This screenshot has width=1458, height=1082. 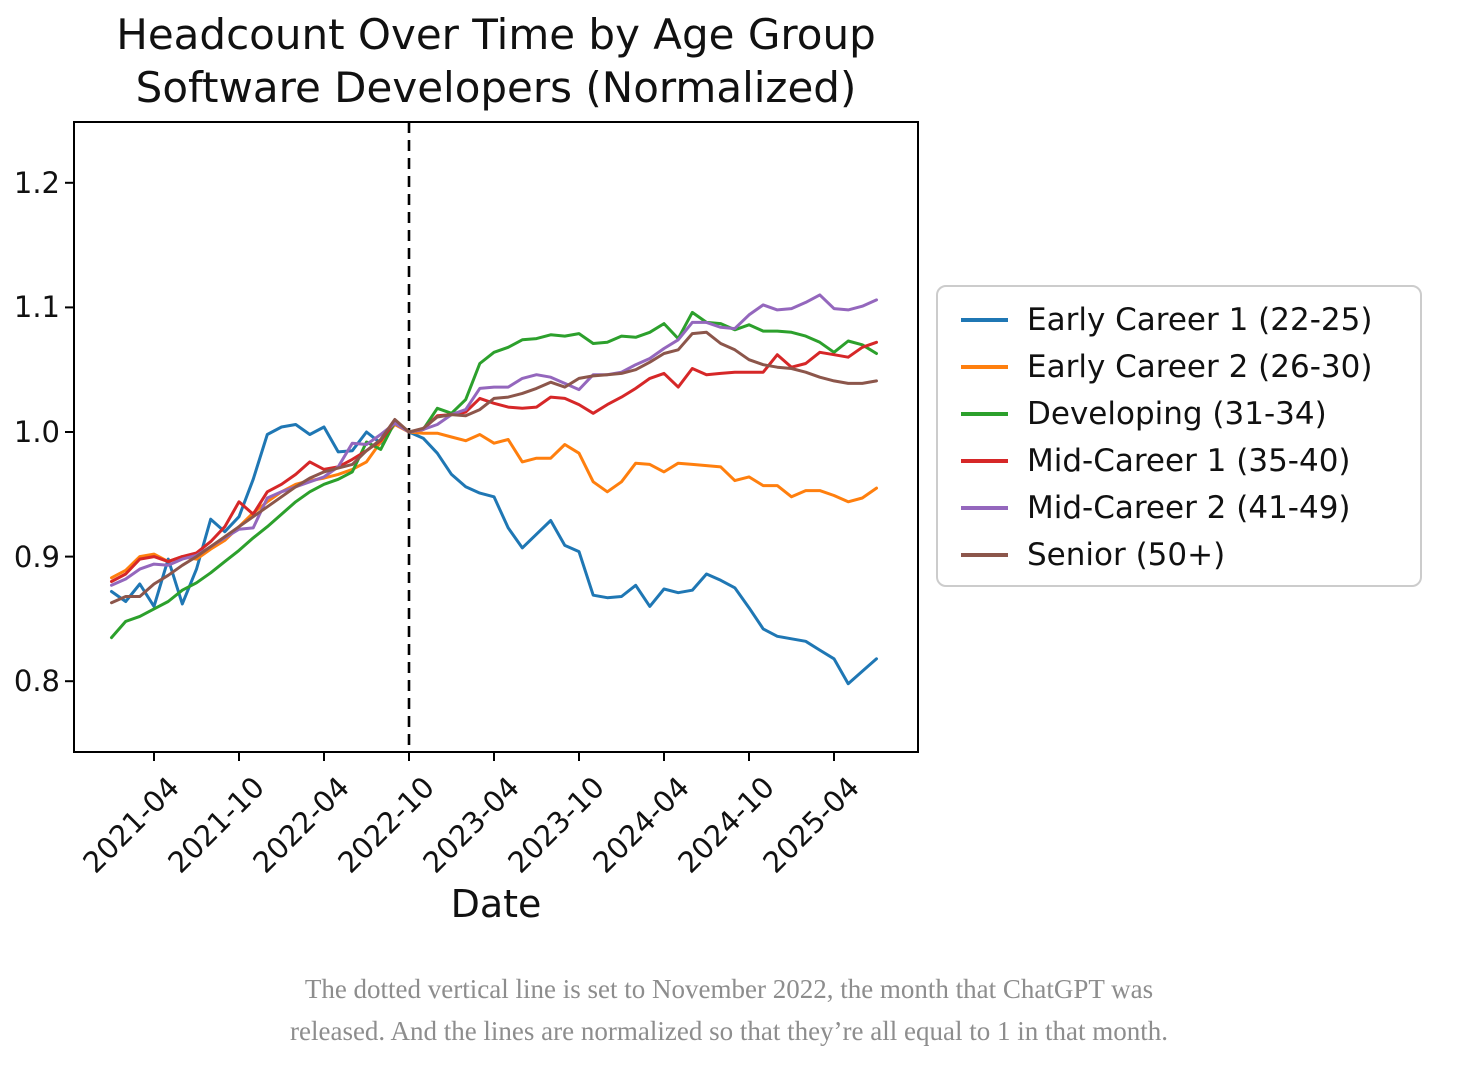 I want to click on legend-label: Early Career 1 (22-25), so click(x=1200, y=319).